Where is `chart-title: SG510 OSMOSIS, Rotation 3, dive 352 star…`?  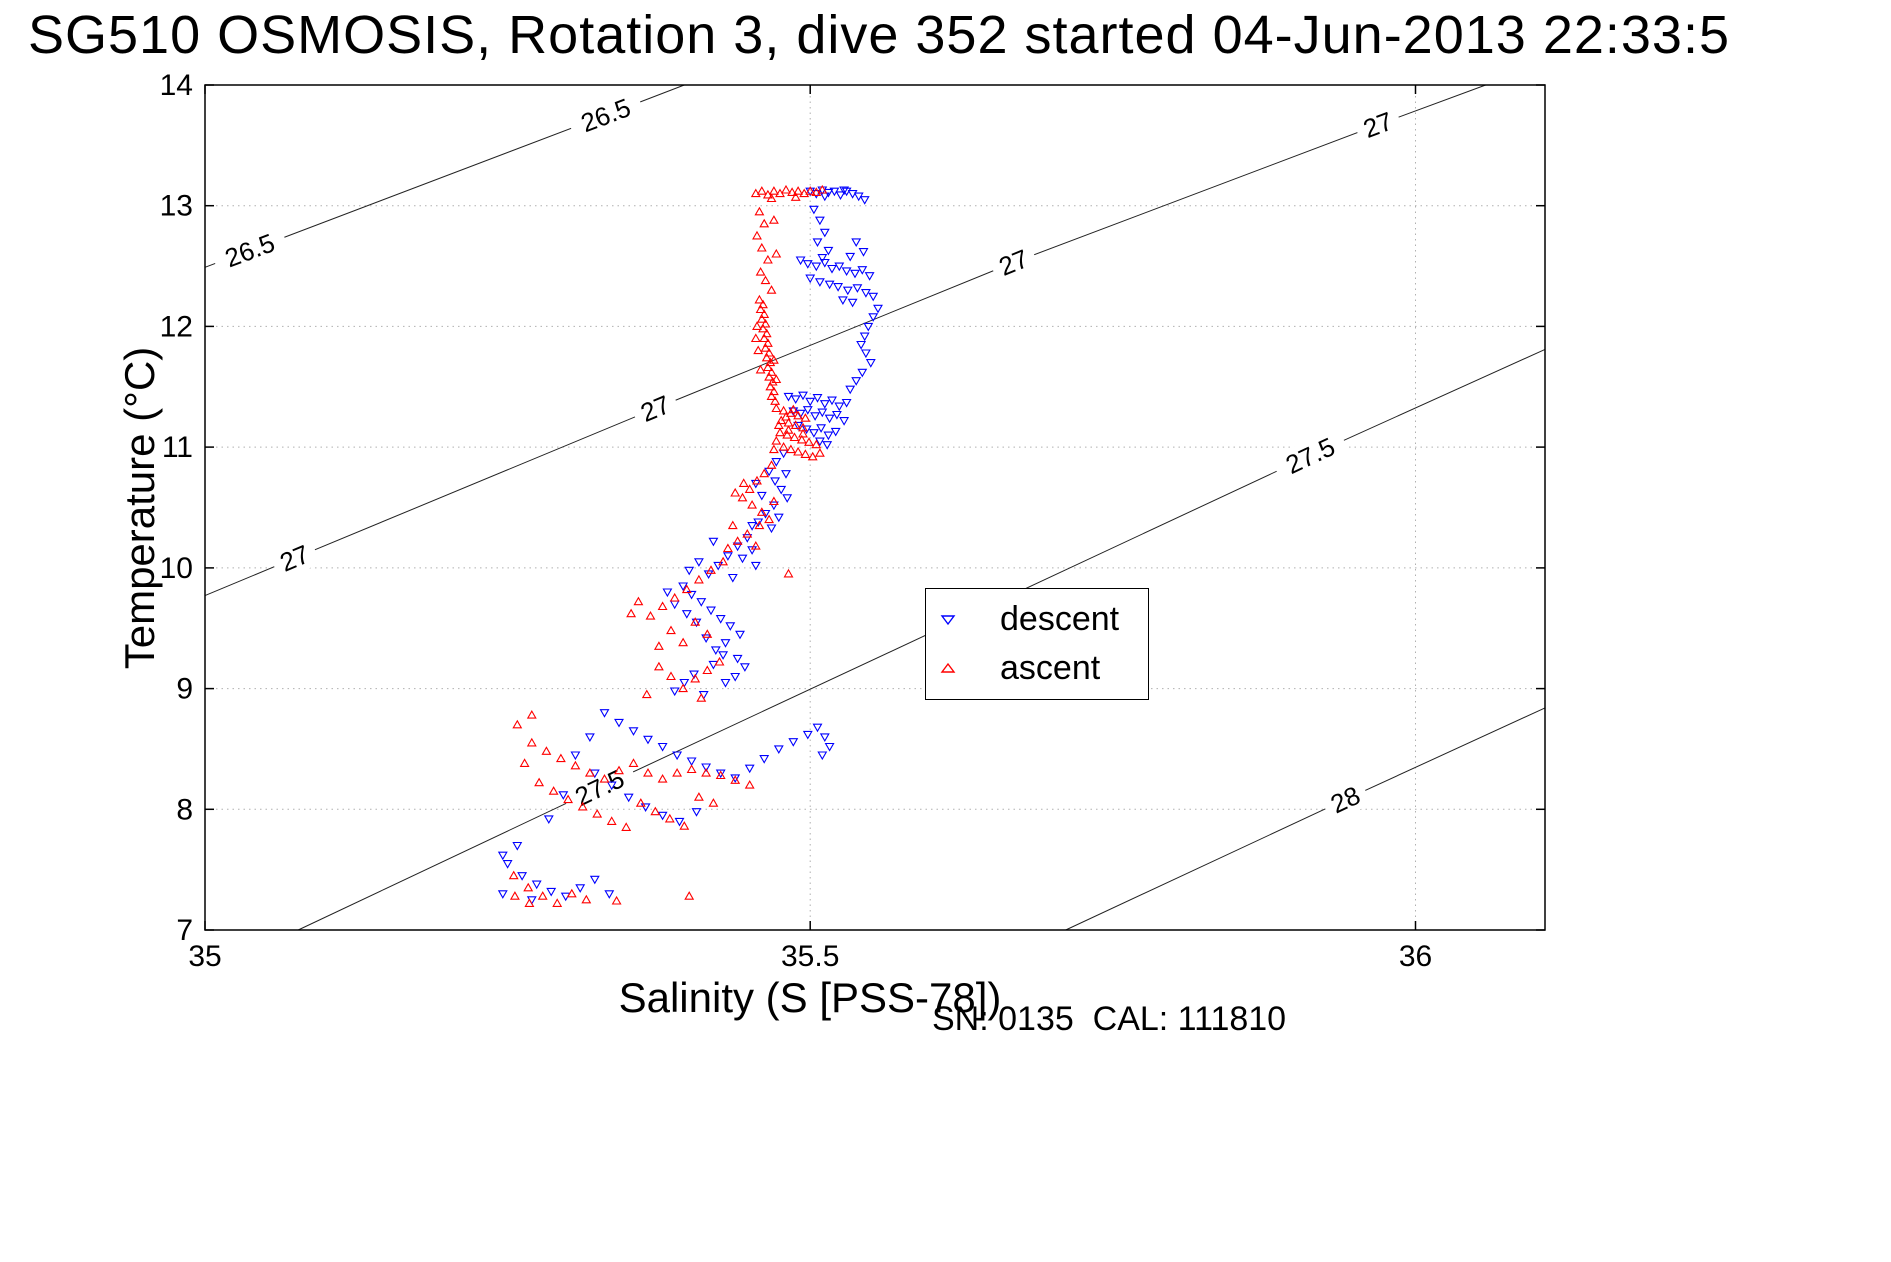 chart-title: SG510 OSMOSIS, Rotation 3, dive 352 star… is located at coordinates (879, 35).